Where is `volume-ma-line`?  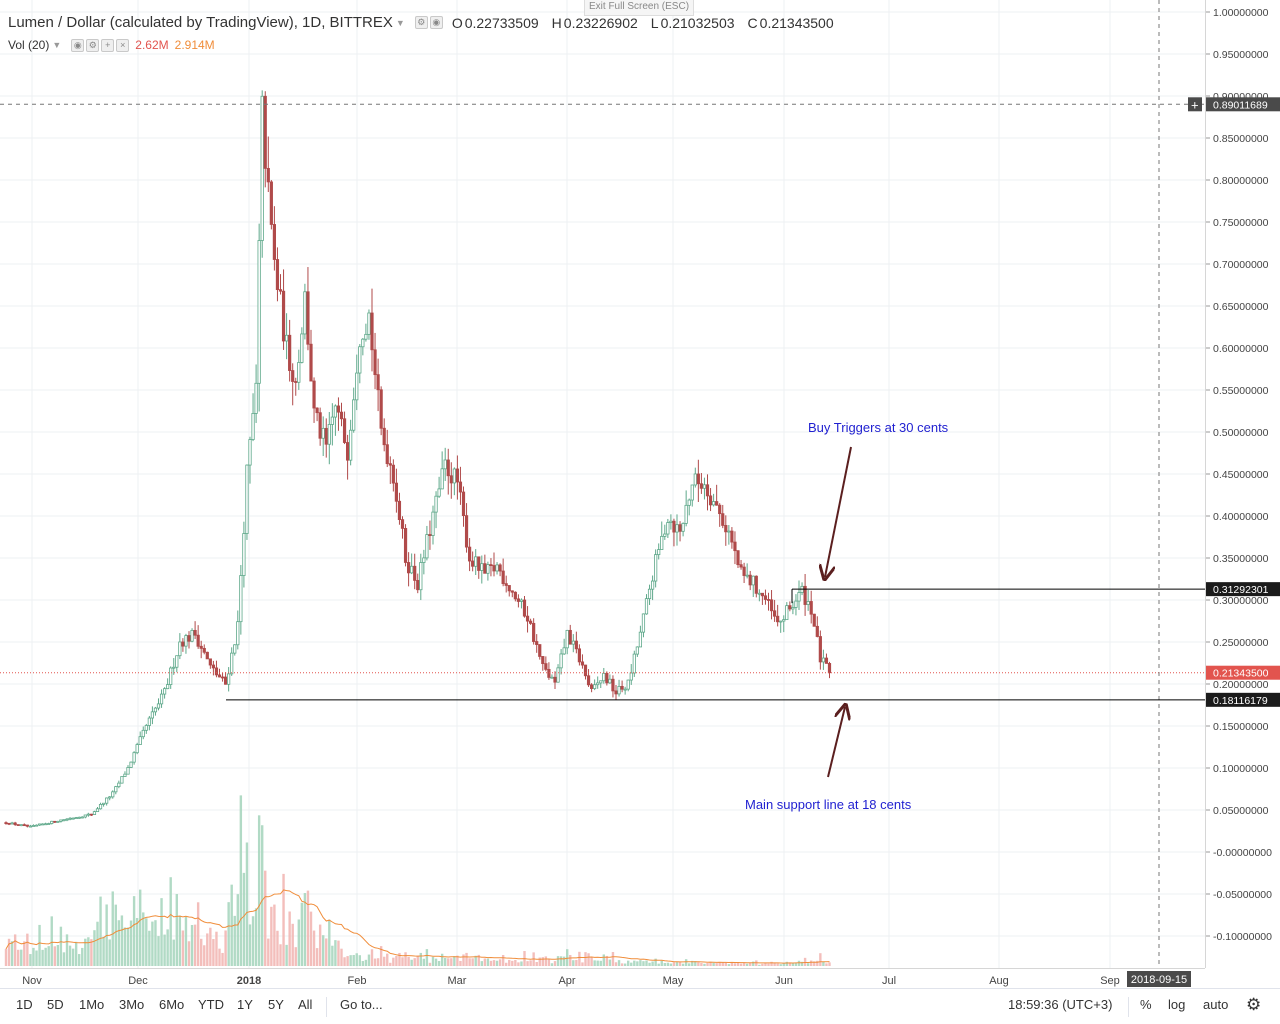 volume-ma-line is located at coordinates (417, 926).